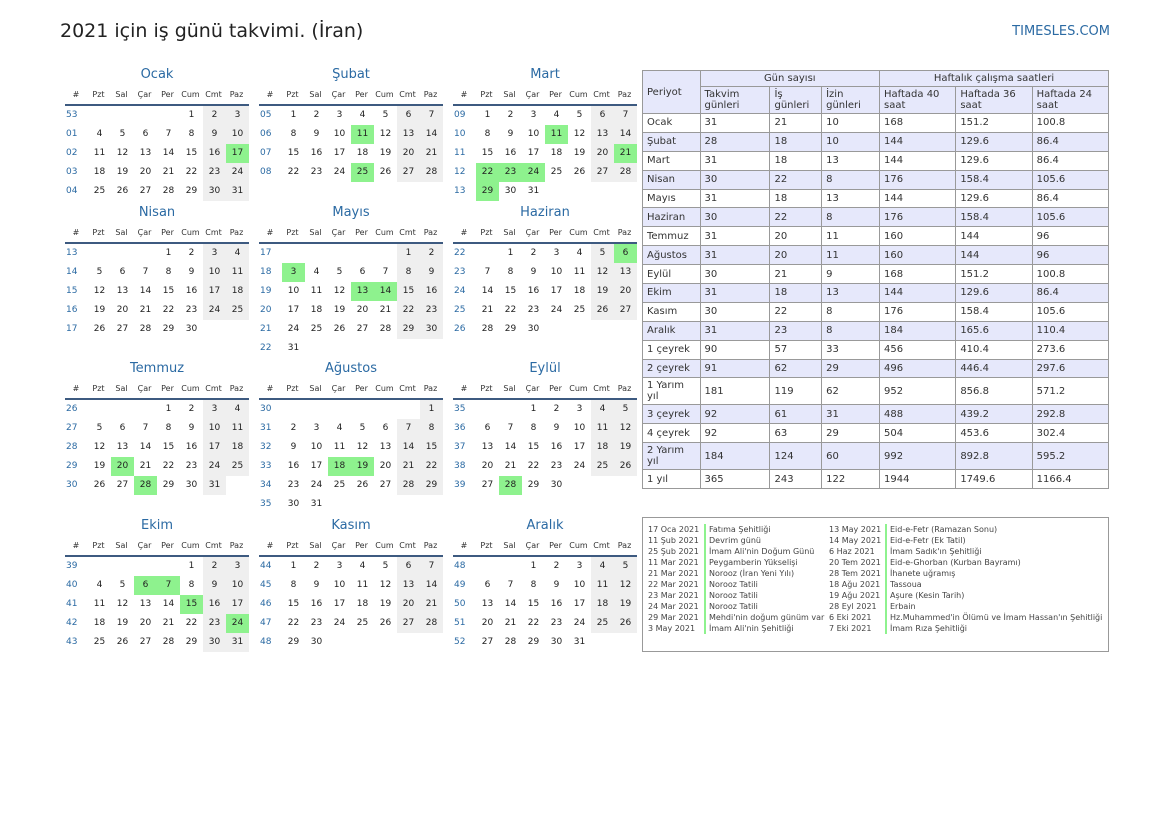 The height and width of the screenshot is (827, 1169). Describe the element at coordinates (671, 123) in the screenshot. I see `table-cell: Ocak` at that location.